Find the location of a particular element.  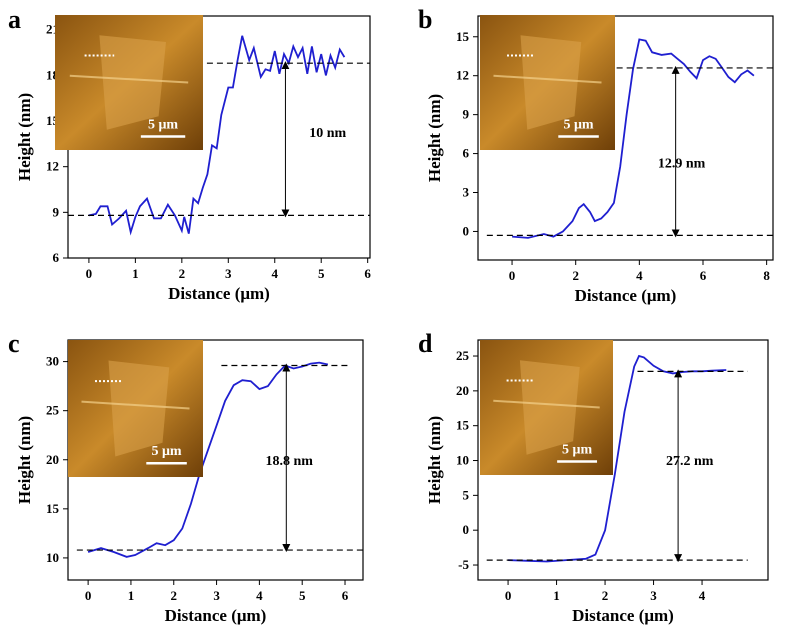

step-height-annotation: 27.2 nm is located at coordinates (690, 461).